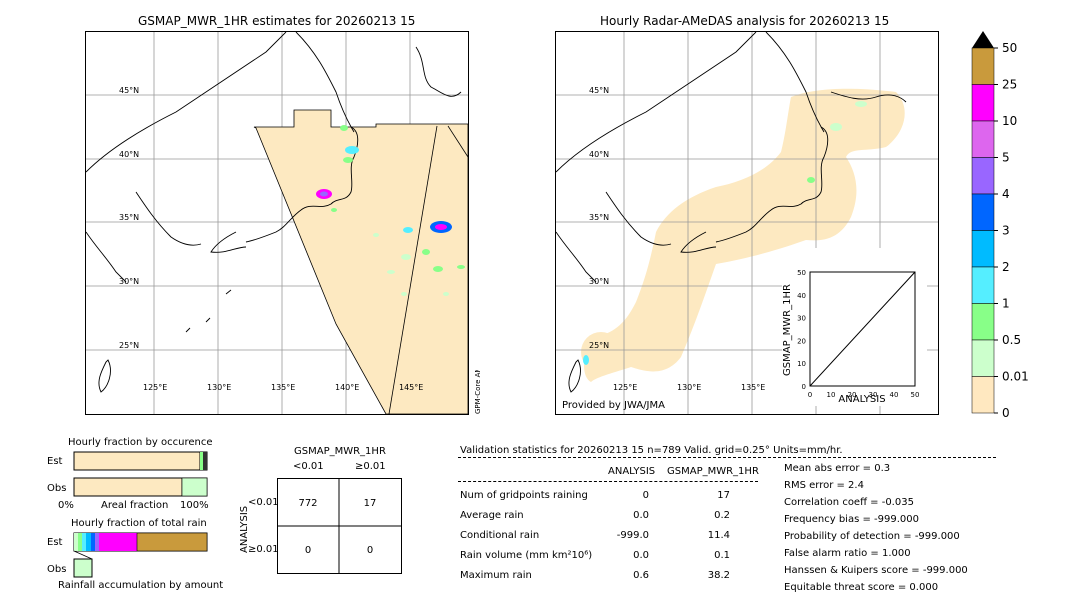 The width and height of the screenshot is (1080, 612). Describe the element at coordinates (526, 555) in the screenshot. I see `validation-row-label: Rain volume (mm km²10⁶)` at that location.